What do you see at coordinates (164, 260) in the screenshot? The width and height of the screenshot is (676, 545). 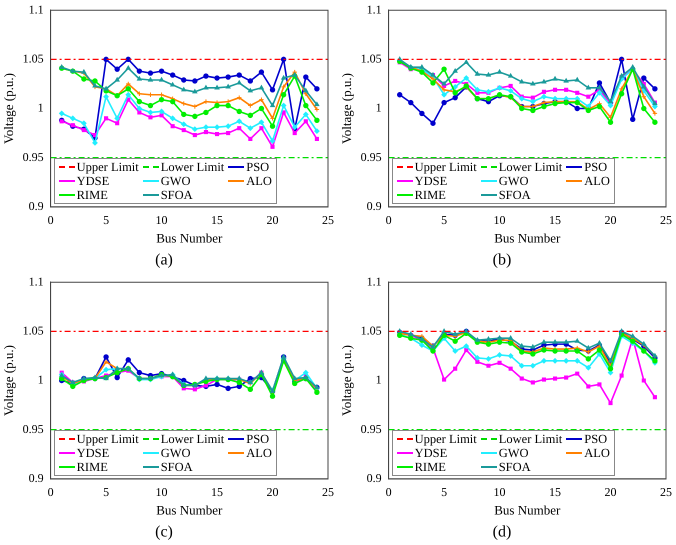 I see `text: (a)` at bounding box center [164, 260].